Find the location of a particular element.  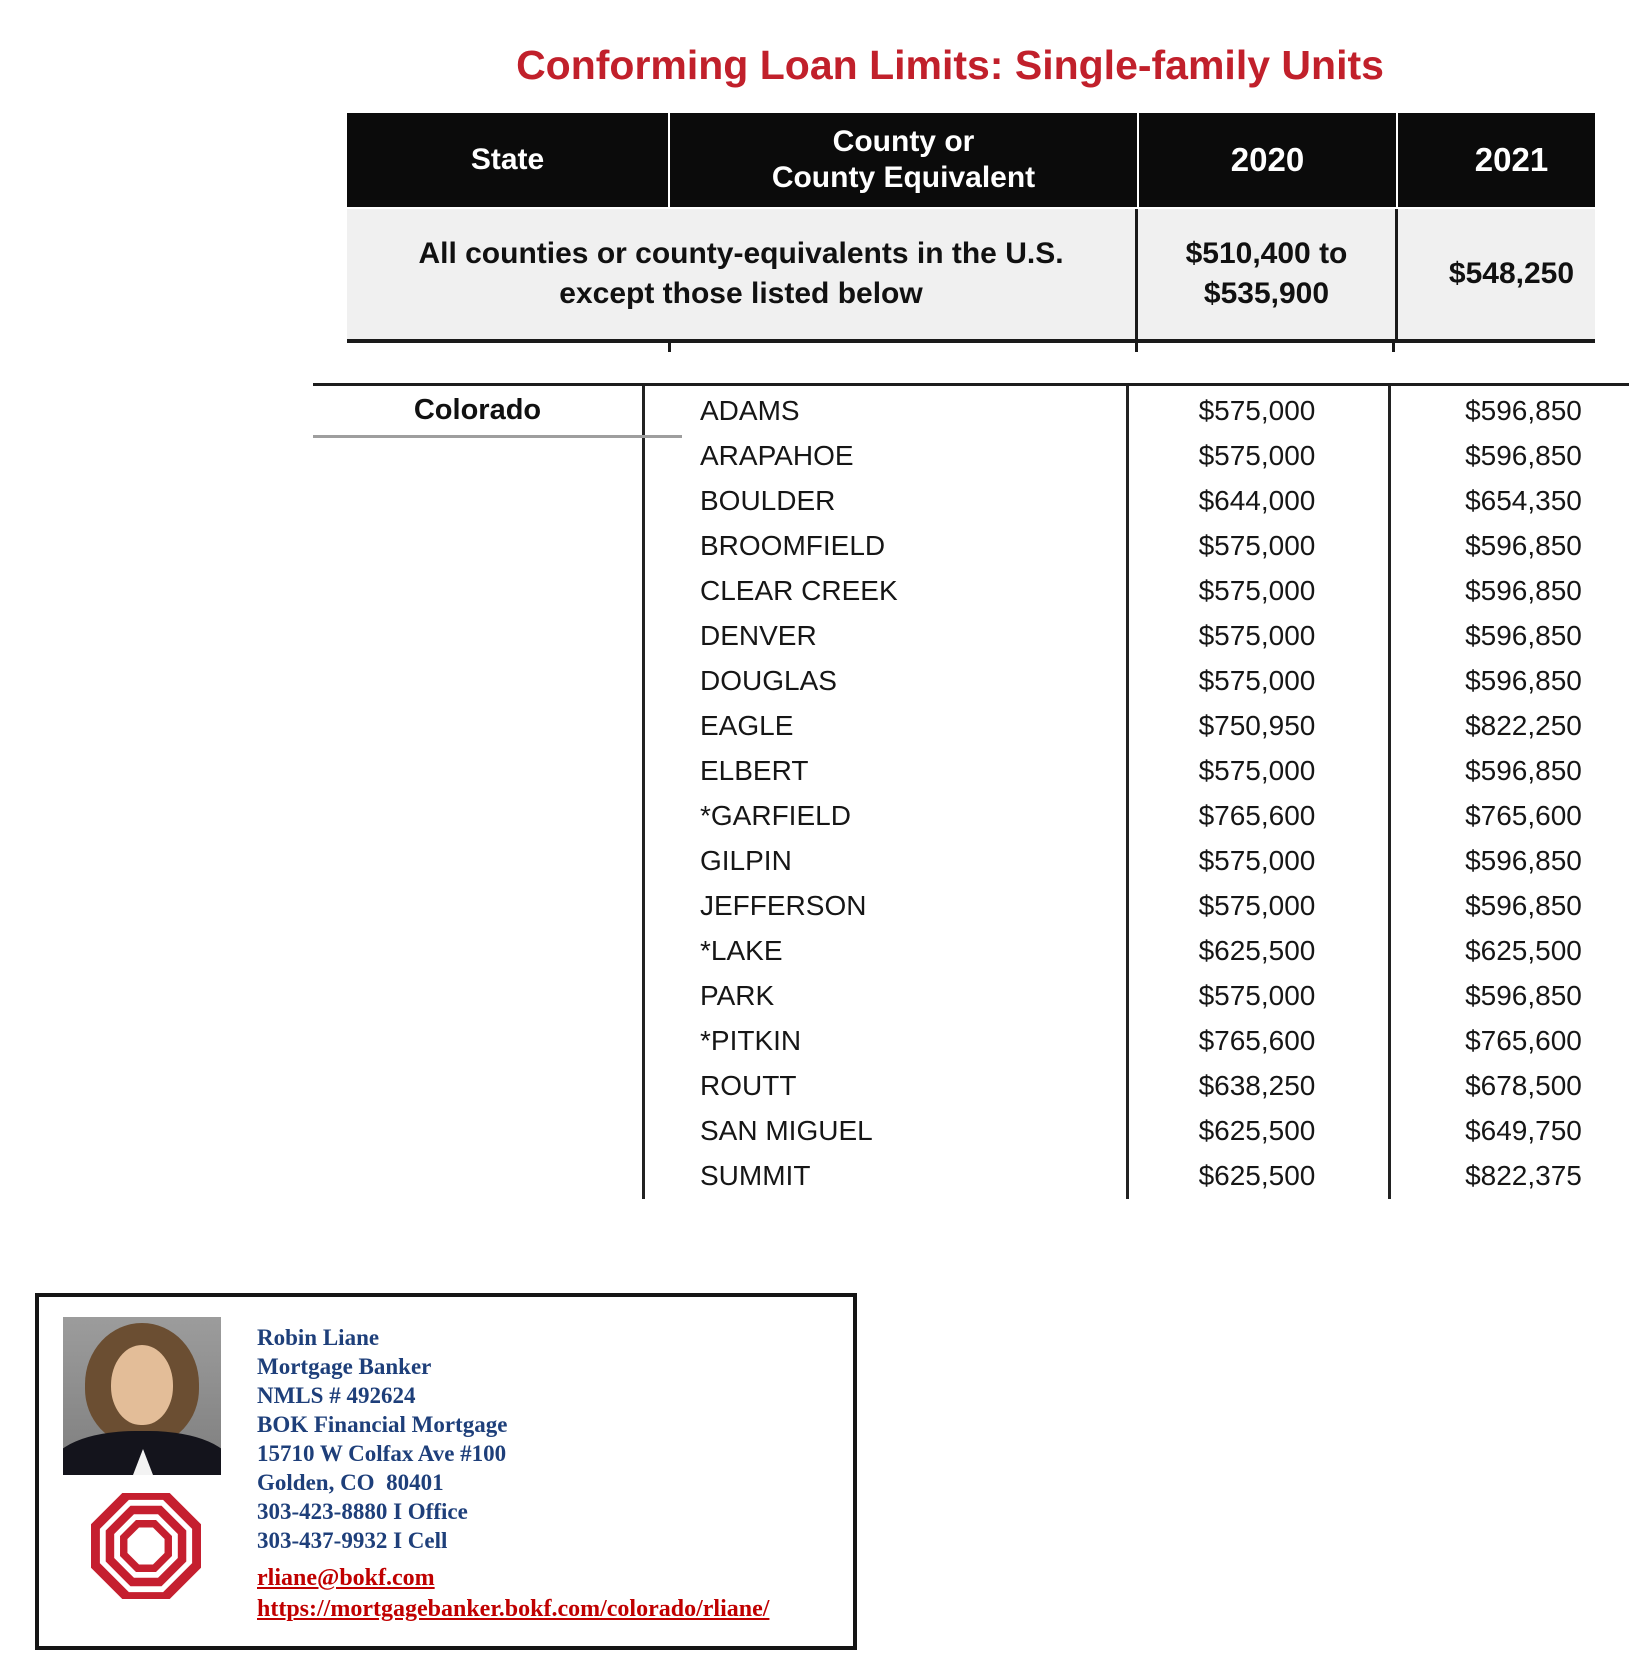

exception-2020-line2: $535,900 is located at coordinates (1266, 293).